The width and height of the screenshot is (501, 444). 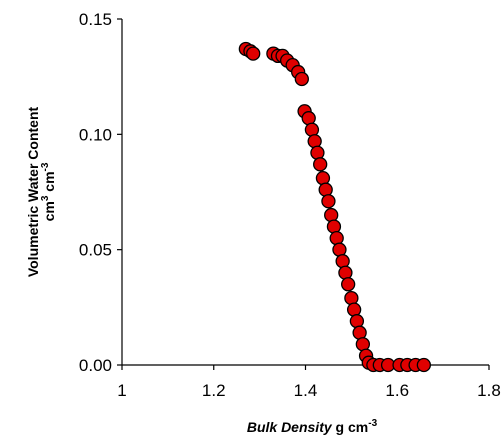 What do you see at coordinates (290, 427) in the screenshot?
I see `x-axis-title-main: Bulk Density` at bounding box center [290, 427].